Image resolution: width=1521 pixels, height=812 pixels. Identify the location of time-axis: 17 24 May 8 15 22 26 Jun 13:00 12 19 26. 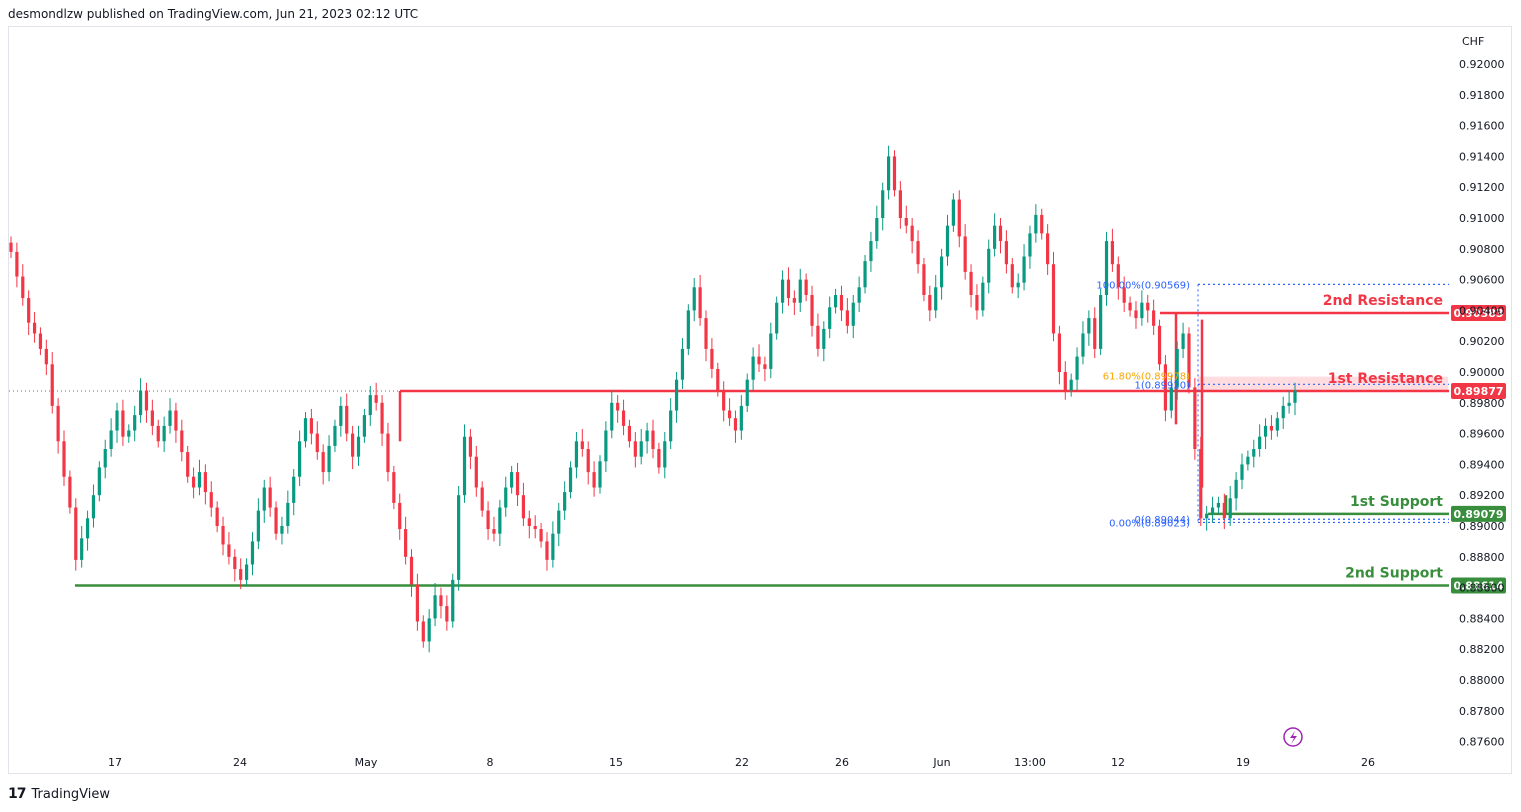
(741, 762).